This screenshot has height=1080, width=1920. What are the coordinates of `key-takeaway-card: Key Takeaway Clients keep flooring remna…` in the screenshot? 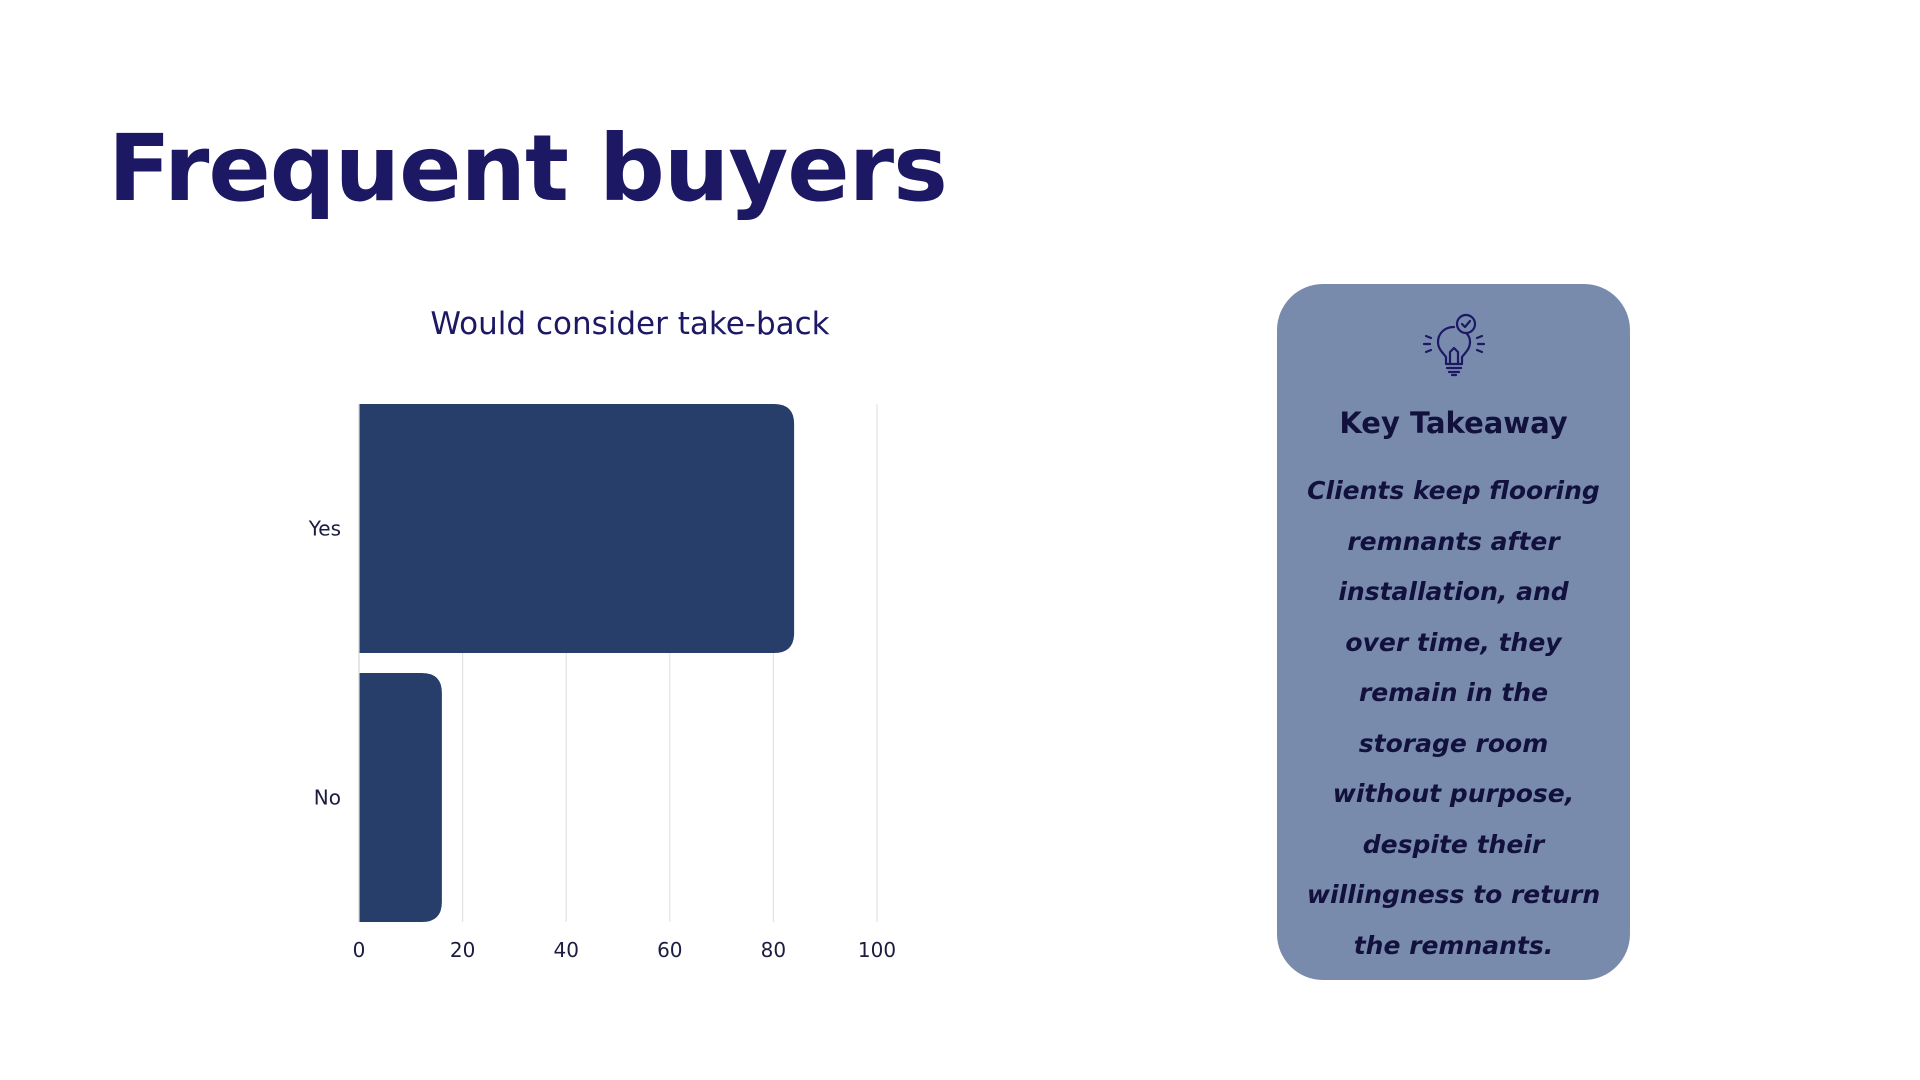 It's located at (1453, 632).